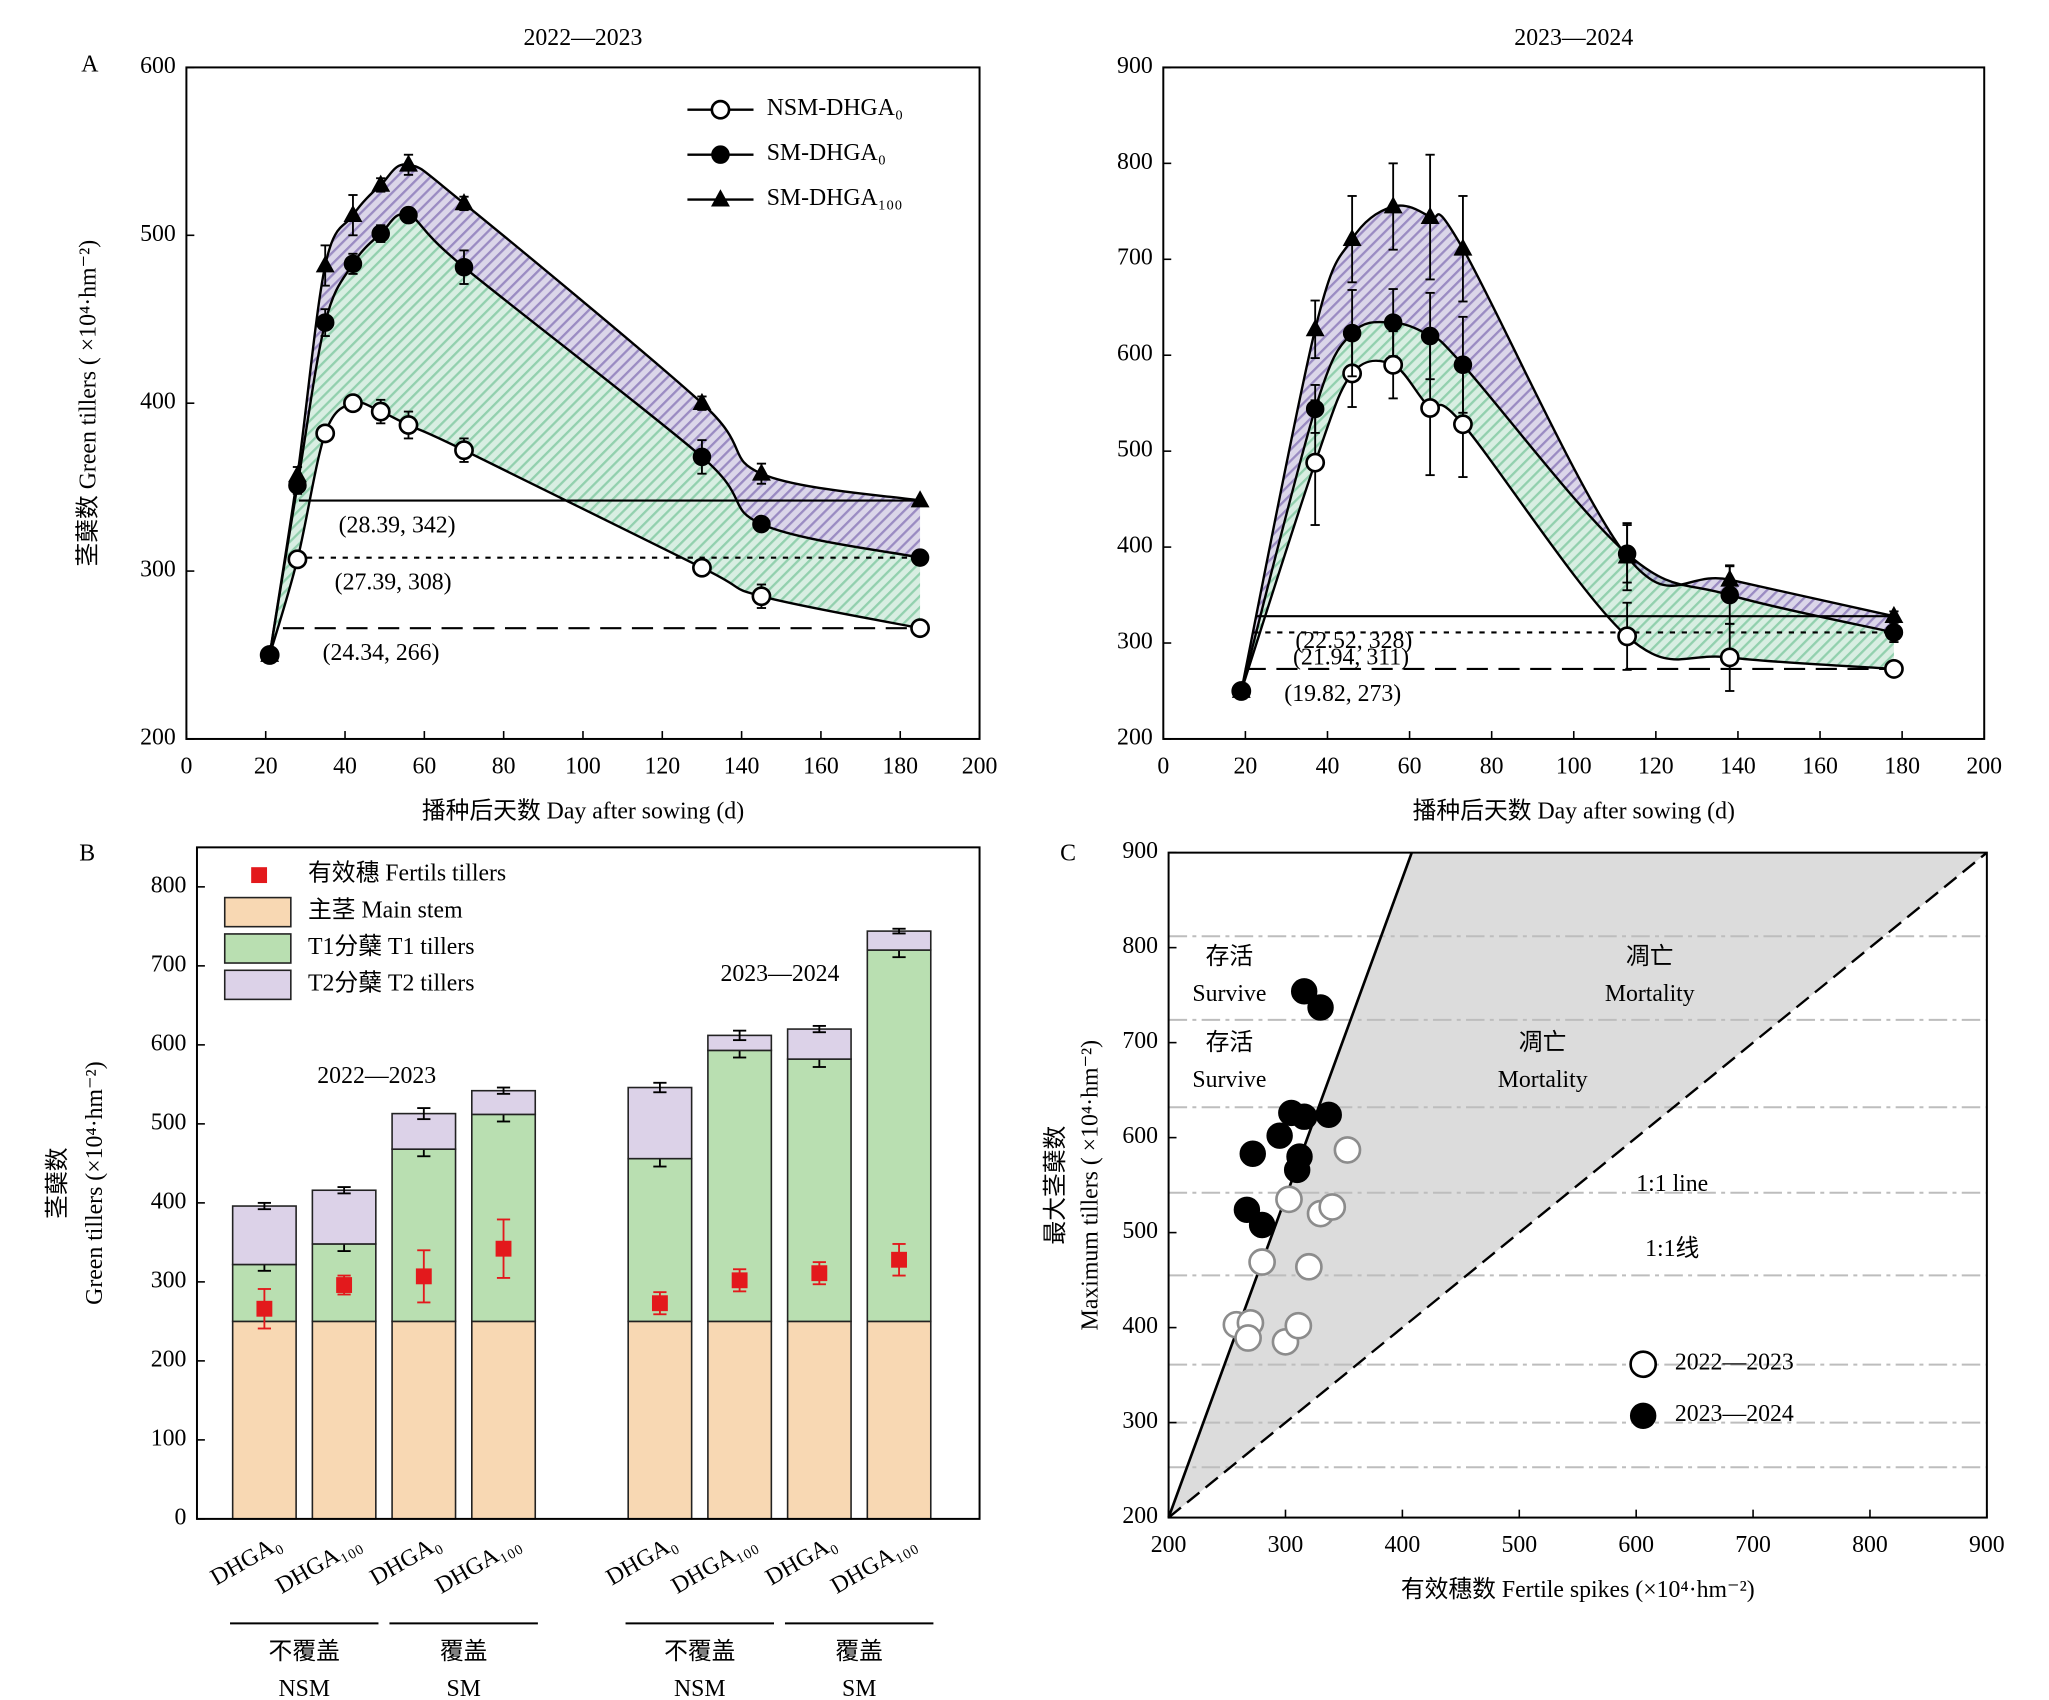 The height and width of the screenshot is (1700, 2049). Describe the element at coordinates (385, 910) in the screenshot. I see `legend-label: 主茎 Main stem` at that location.